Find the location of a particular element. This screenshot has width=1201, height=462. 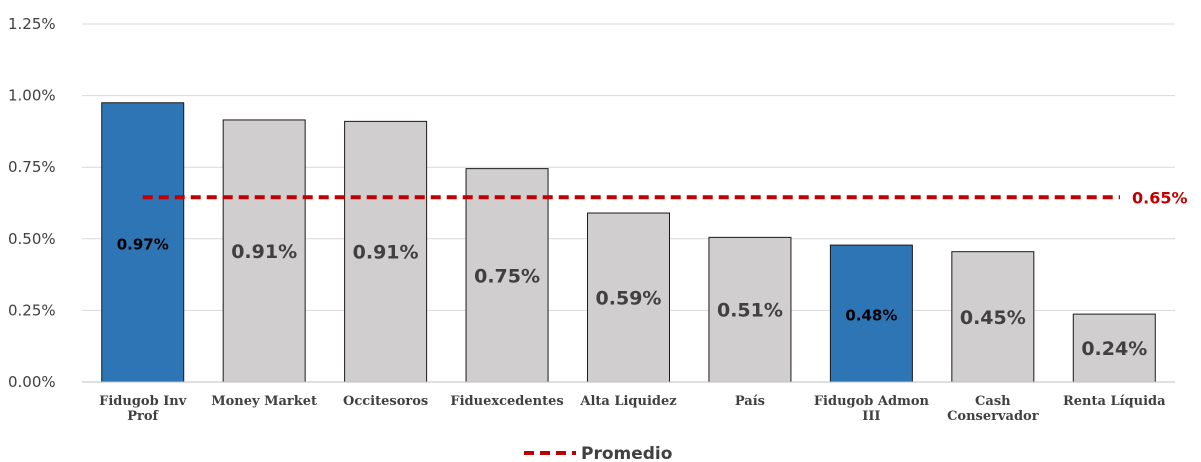

y-tick-label: 0.25% is located at coordinates (32, 310).